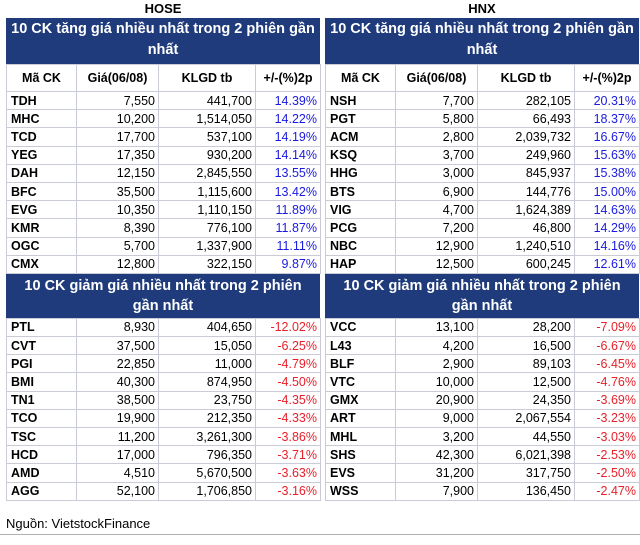  Describe the element at coordinates (288, 246) in the screenshot. I see `change-percent: 11.11%` at that location.